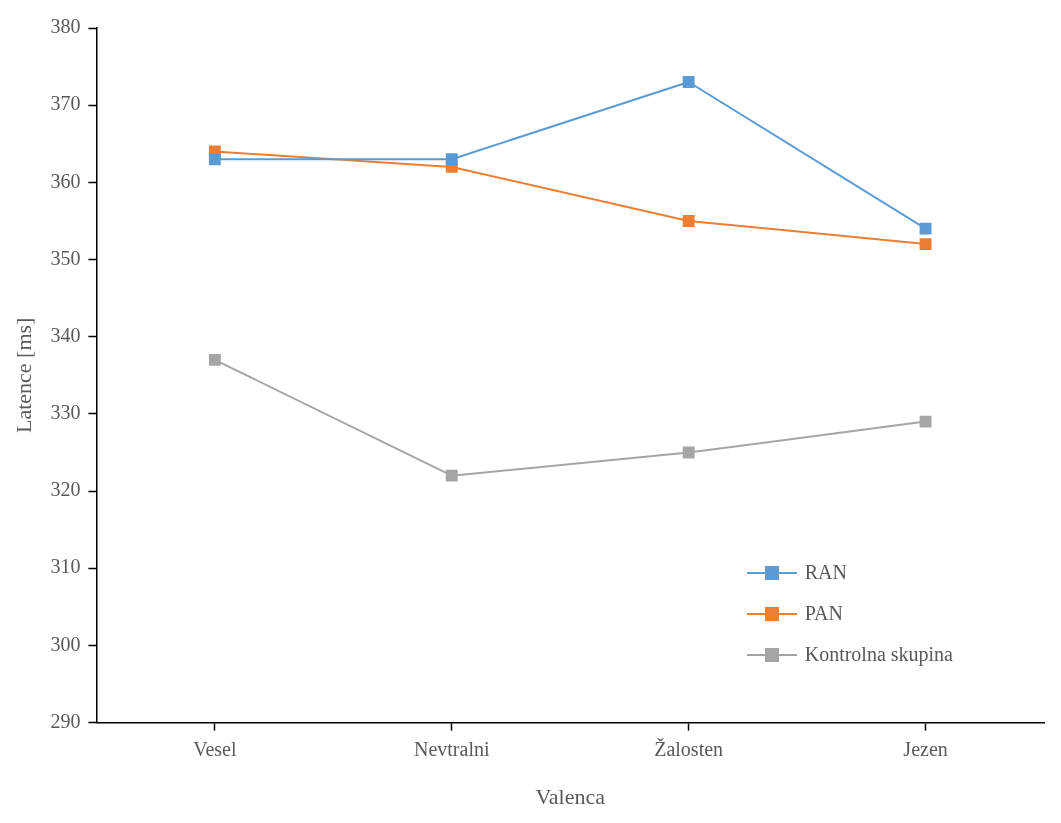 The width and height of the screenshot is (1061, 823). Describe the element at coordinates (570, 796) in the screenshot. I see `x-axis-title: Valenca` at that location.